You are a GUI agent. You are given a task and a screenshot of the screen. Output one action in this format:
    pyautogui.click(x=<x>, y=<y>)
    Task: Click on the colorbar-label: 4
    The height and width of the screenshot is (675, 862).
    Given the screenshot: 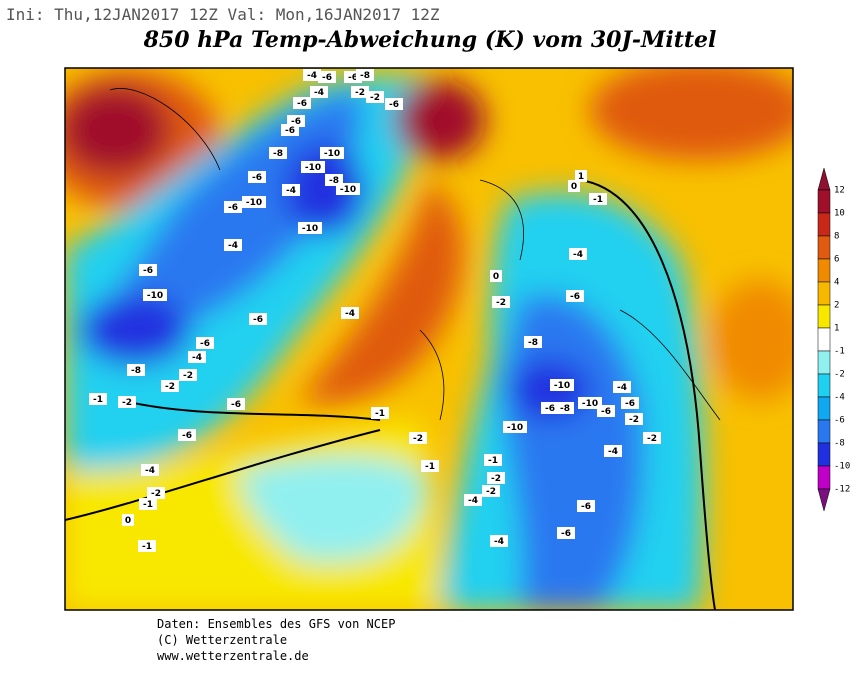 What is the action you would take?
    pyautogui.click(x=836, y=283)
    